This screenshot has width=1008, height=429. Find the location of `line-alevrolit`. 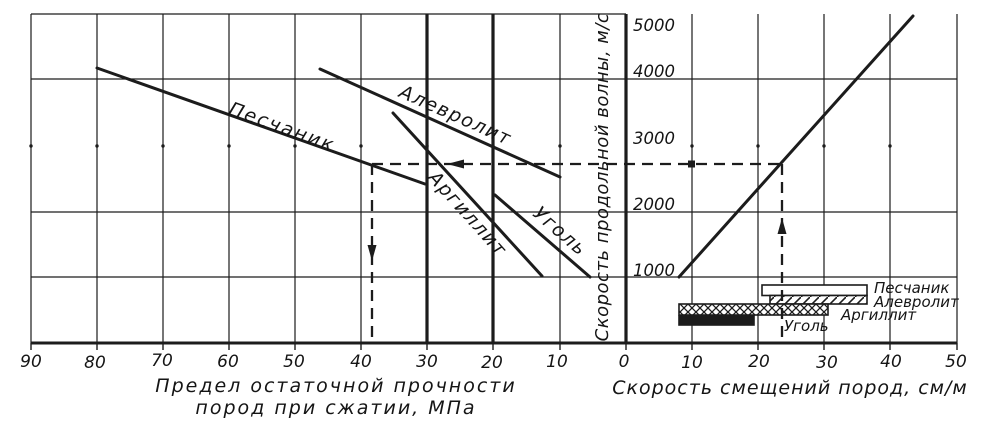

line-alevrolit is located at coordinates (440, 123).